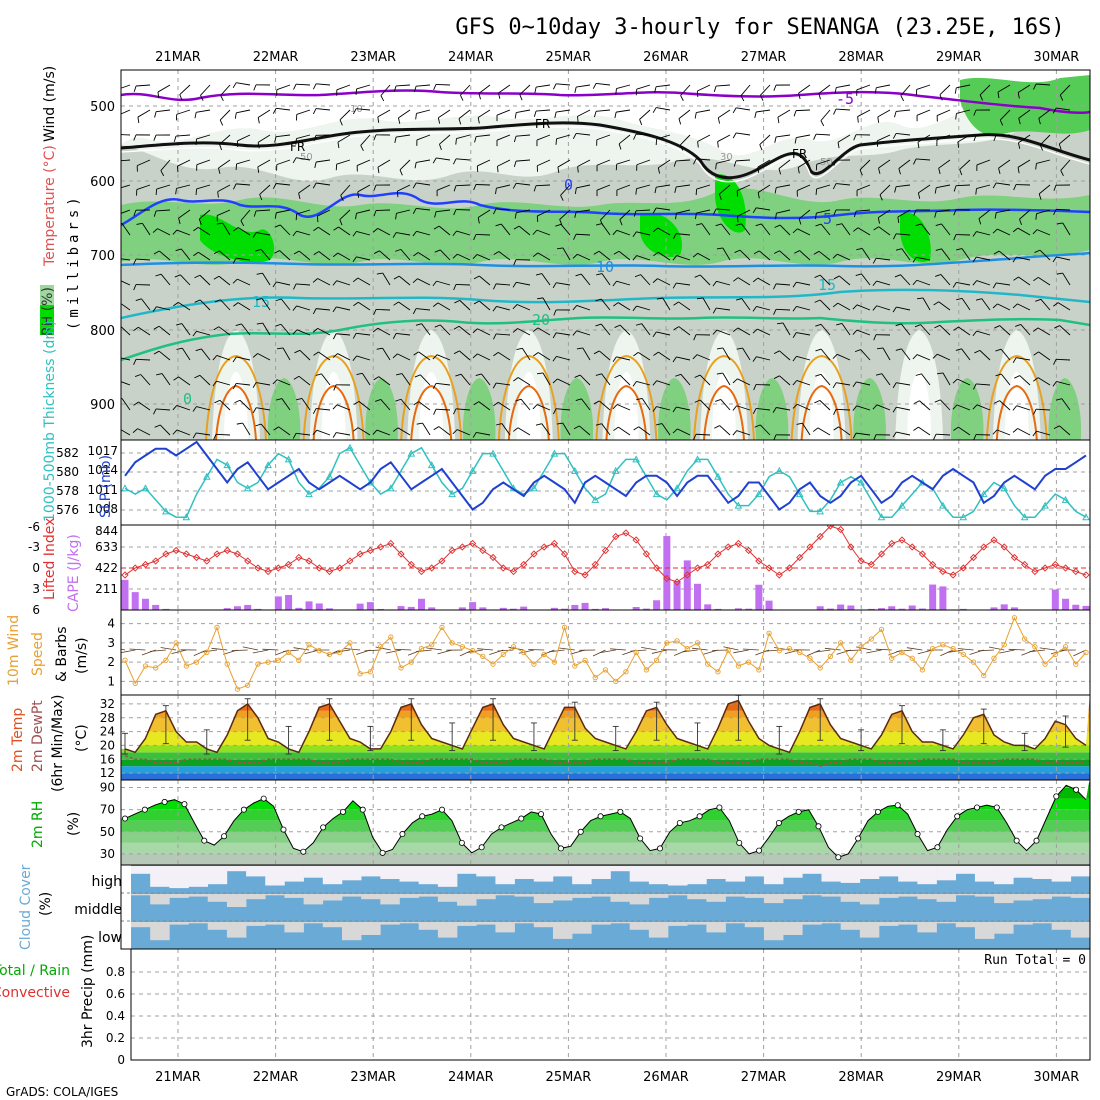  What do you see at coordinates (187, 399) in the screenshot?
I see `label-zero-rh: 0` at bounding box center [187, 399].